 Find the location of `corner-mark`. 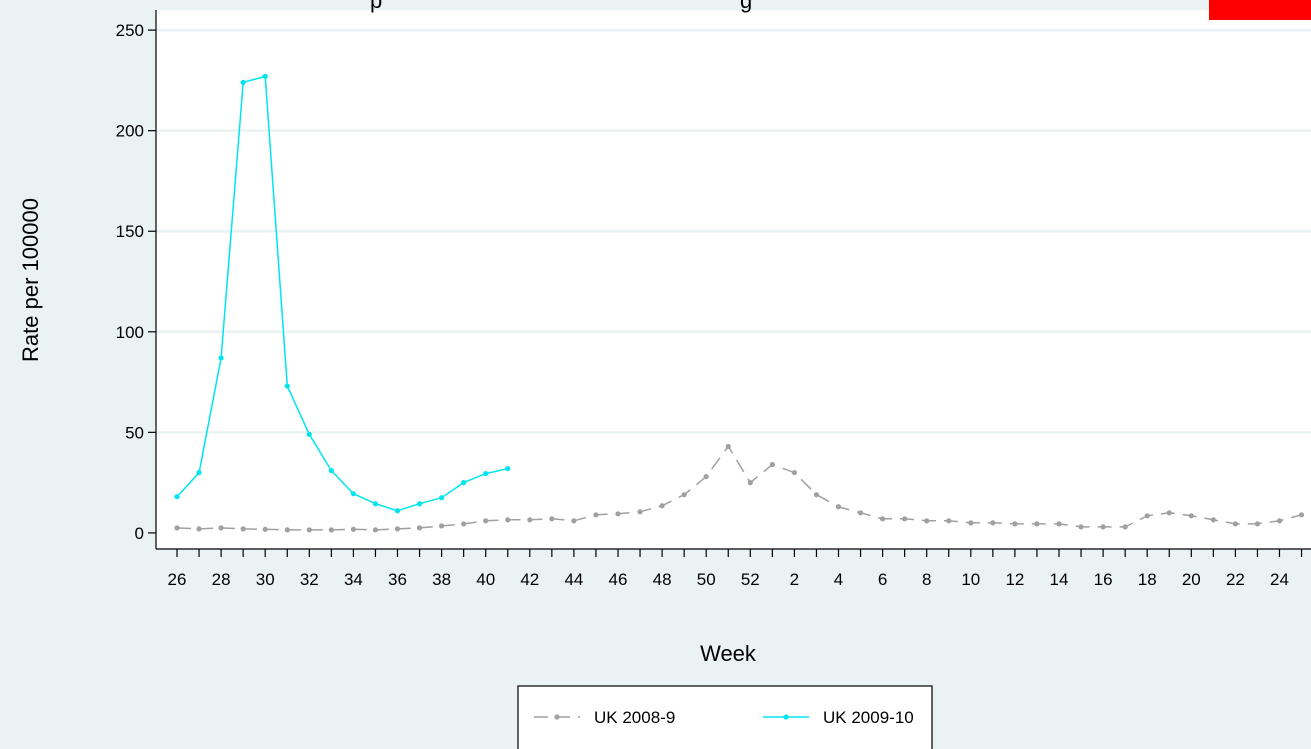

corner-mark is located at coordinates (1260, 10).